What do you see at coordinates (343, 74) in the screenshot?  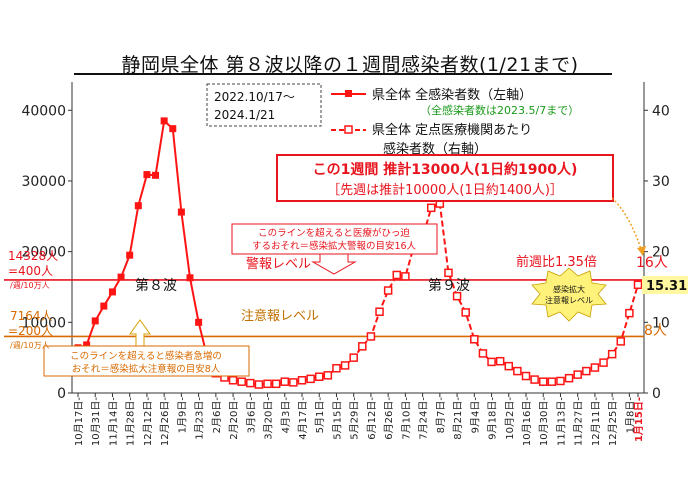 I see `title-underline` at bounding box center [343, 74].